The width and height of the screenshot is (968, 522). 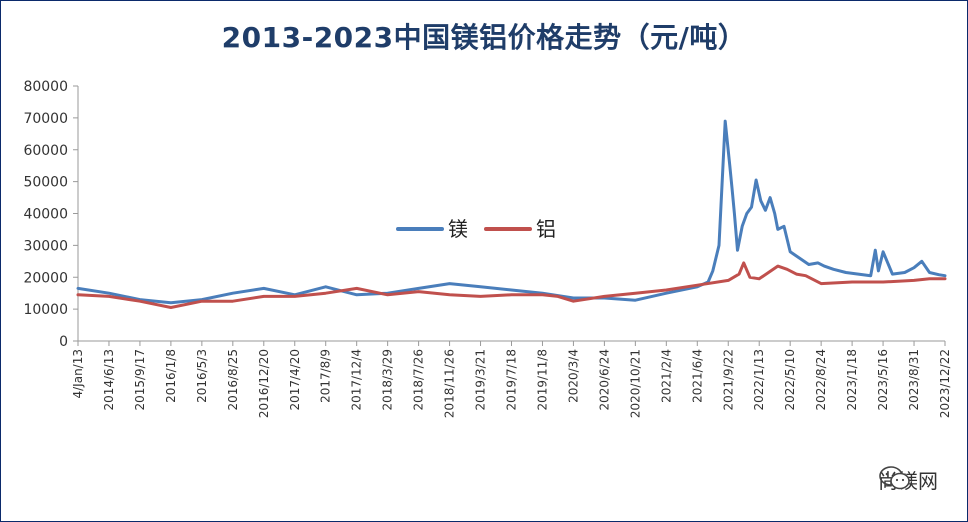 What do you see at coordinates (573, 376) in the screenshot?
I see `x-tick-label: 2020/3/4` at bounding box center [573, 376].